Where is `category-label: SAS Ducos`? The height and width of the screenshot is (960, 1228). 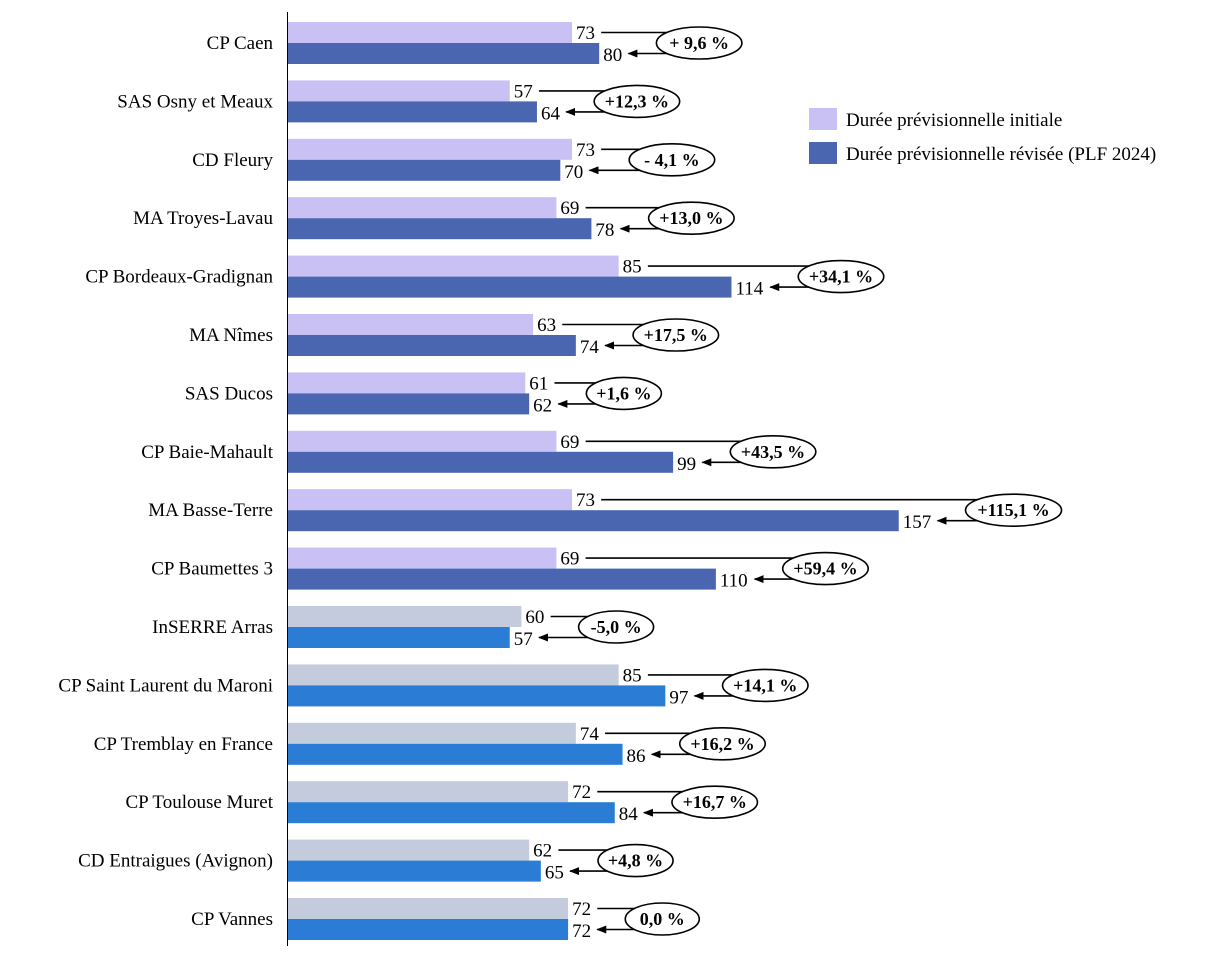
category-label: SAS Ducos is located at coordinates (229, 393).